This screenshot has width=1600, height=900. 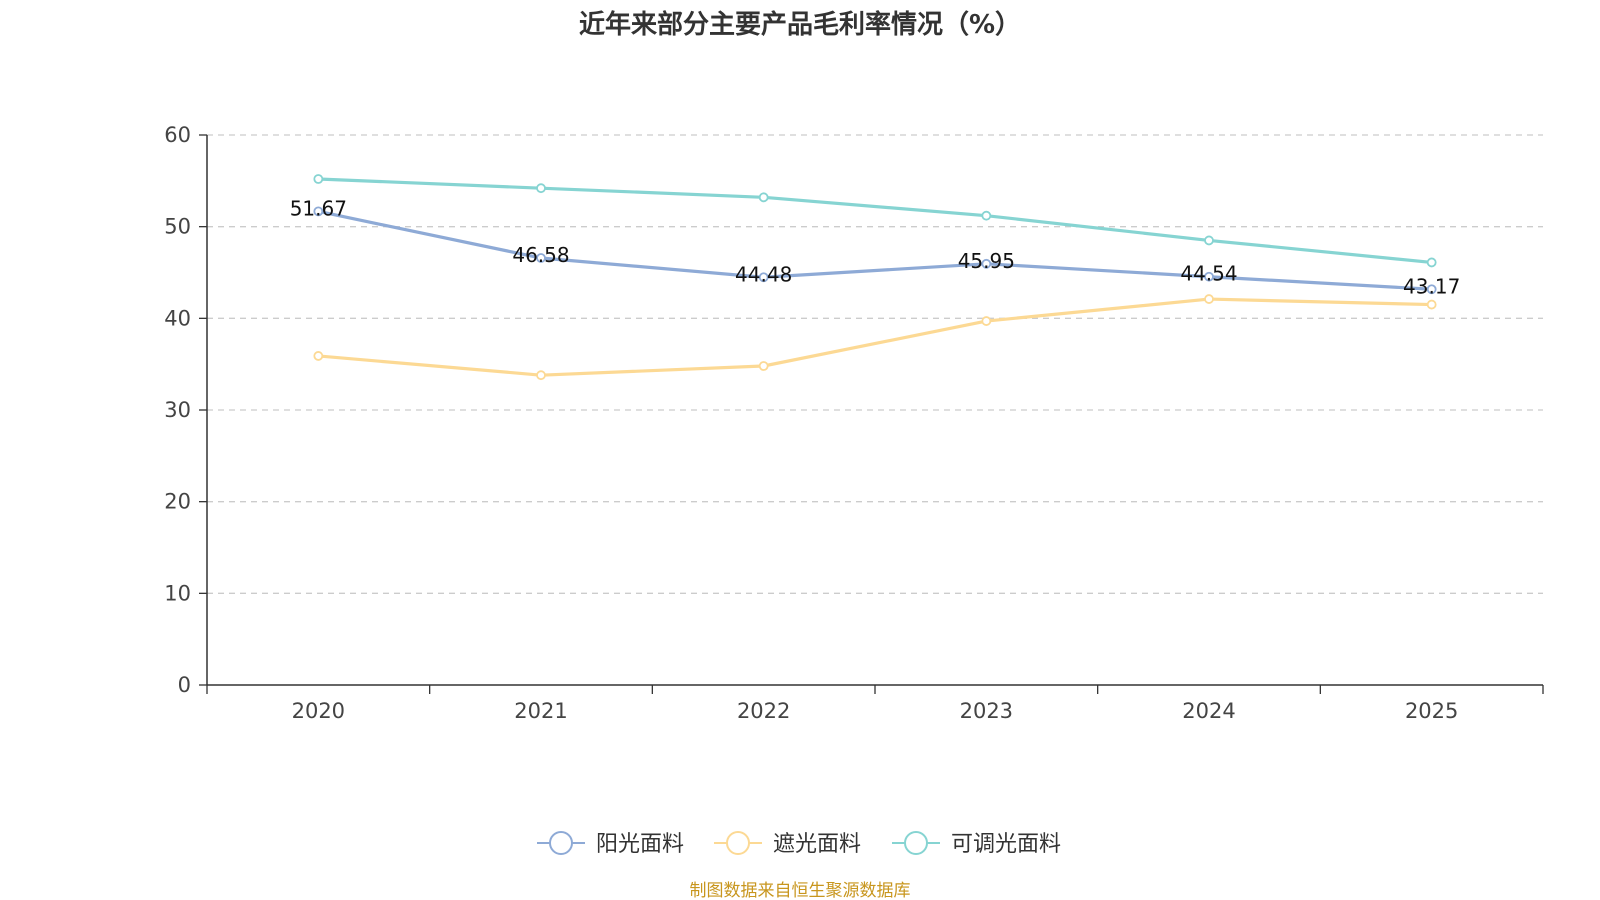 I want to click on data-label: 51.67, so click(x=318, y=208).